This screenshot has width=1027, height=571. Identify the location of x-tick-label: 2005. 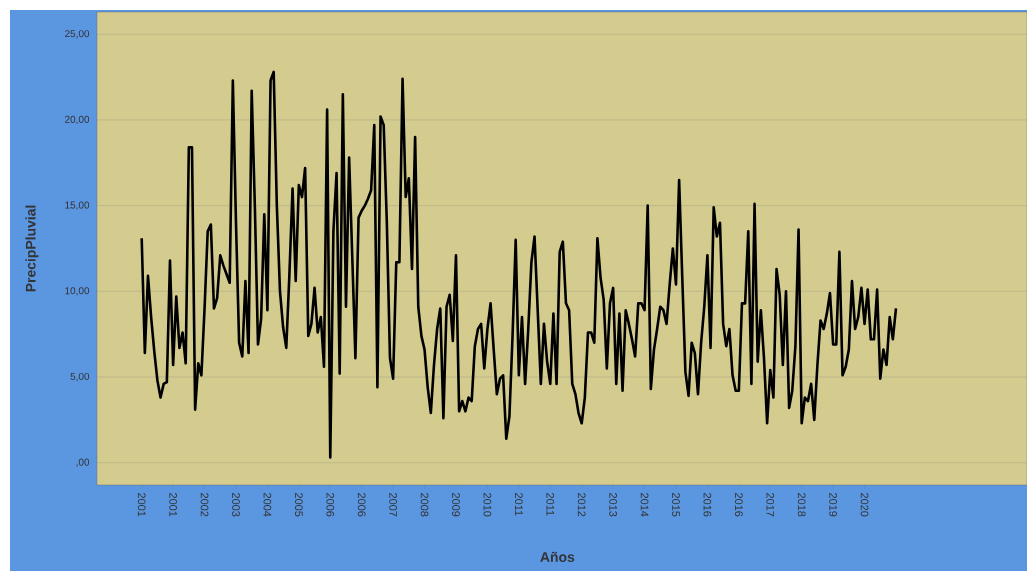
(298, 505).